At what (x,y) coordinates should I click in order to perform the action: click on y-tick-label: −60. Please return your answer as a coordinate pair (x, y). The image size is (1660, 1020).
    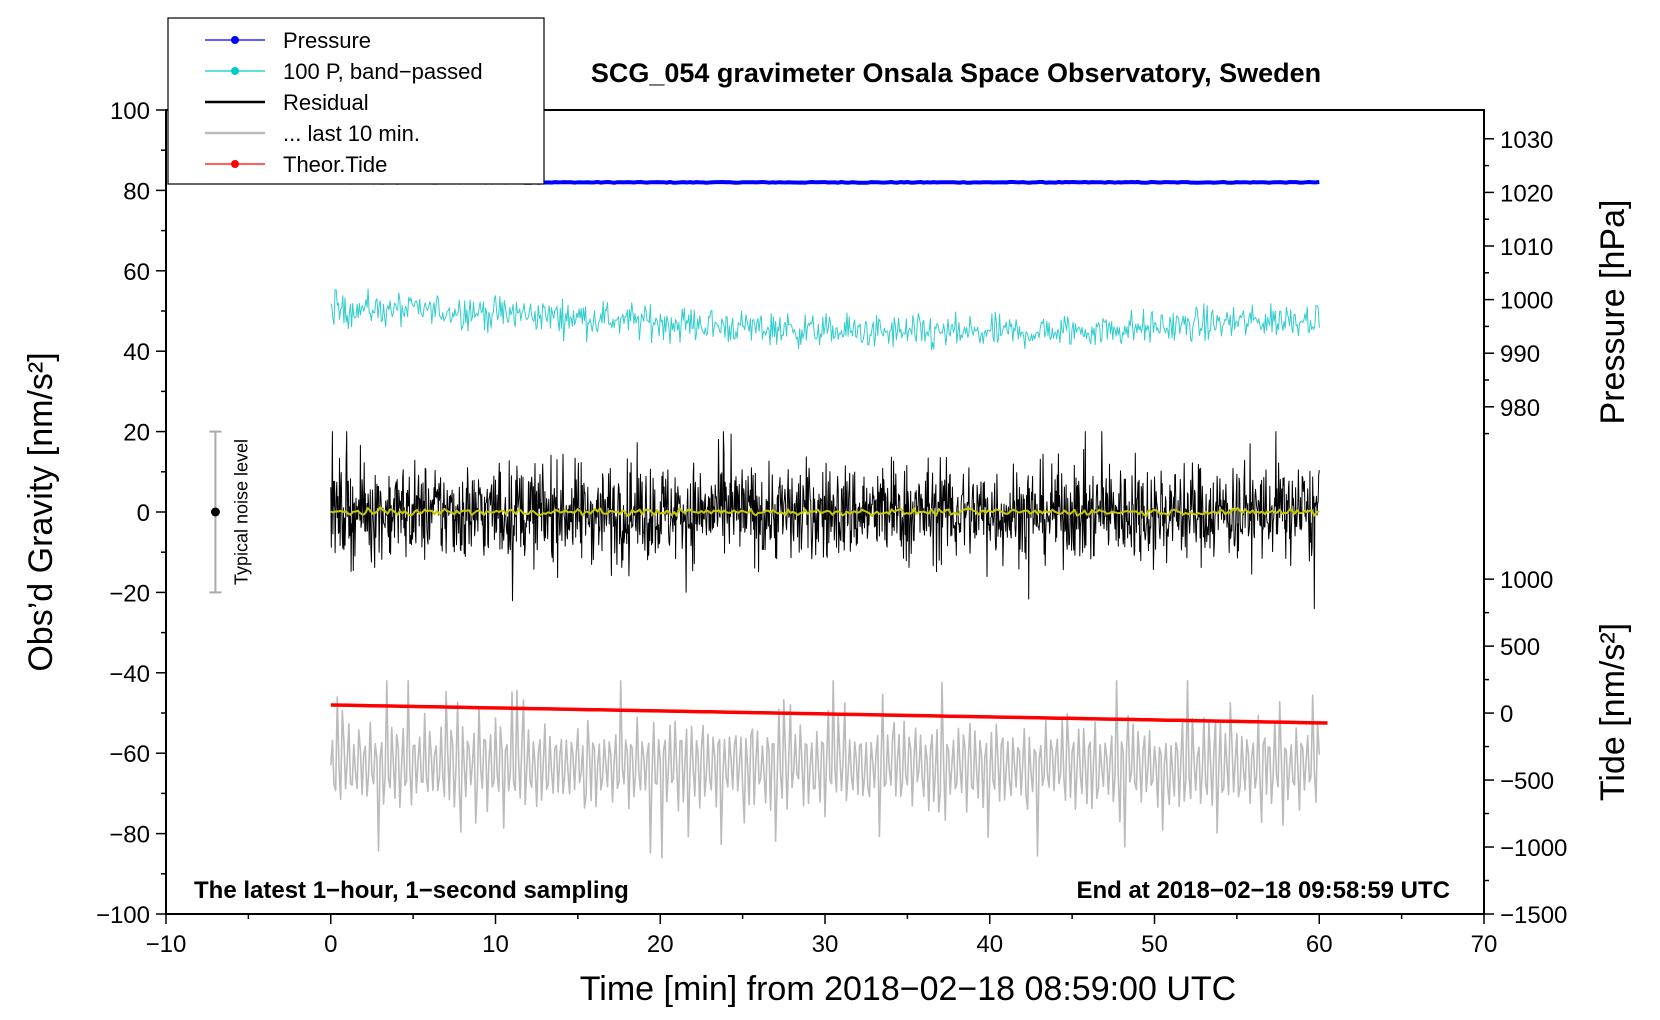
    Looking at the image, I should click on (129, 754).